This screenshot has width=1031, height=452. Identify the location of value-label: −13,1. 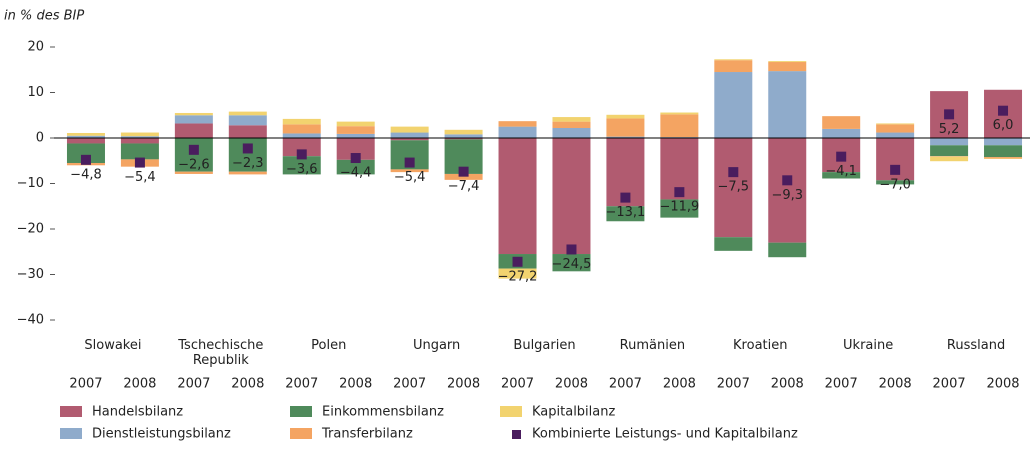
(625, 212).